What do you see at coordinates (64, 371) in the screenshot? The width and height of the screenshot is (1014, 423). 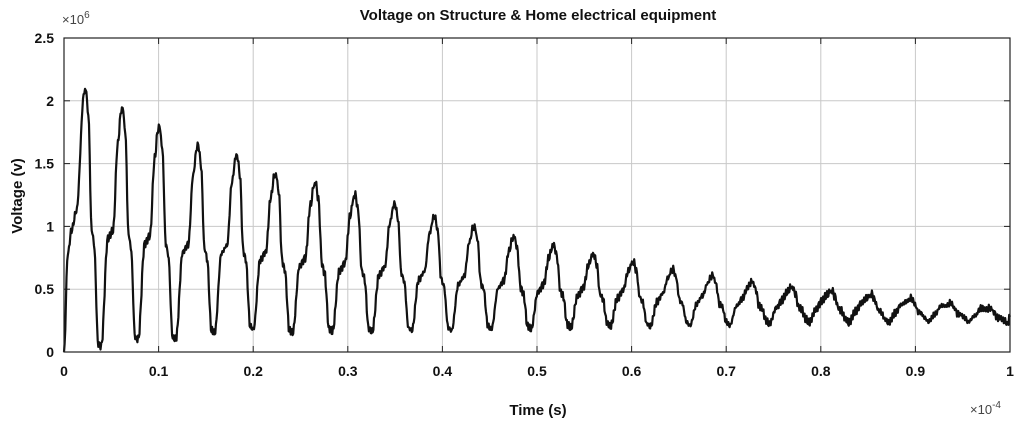 I see `x-tick-label: 0` at bounding box center [64, 371].